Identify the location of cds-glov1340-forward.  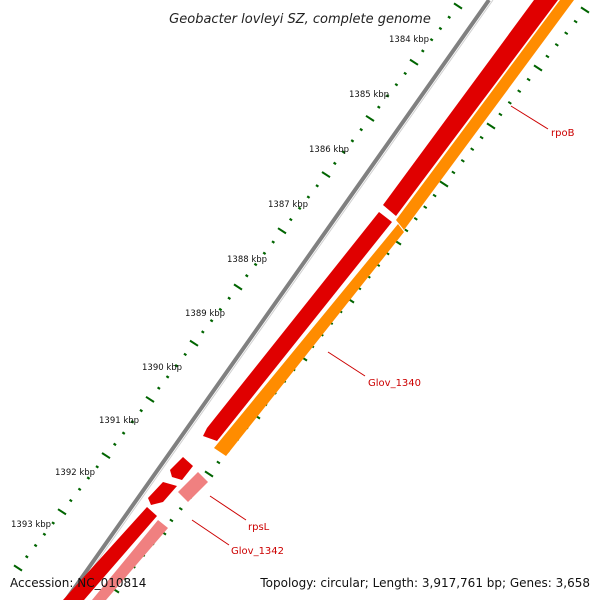
(309, 340).